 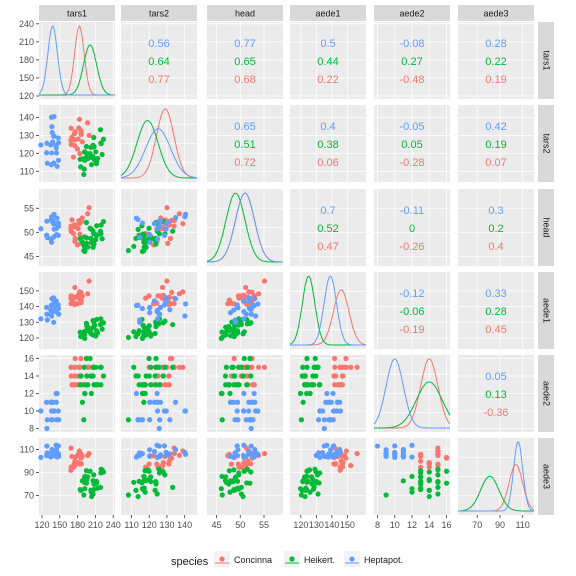 What do you see at coordinates (158, 62) in the screenshot?
I see `correlation-label: 0.64` at bounding box center [158, 62].